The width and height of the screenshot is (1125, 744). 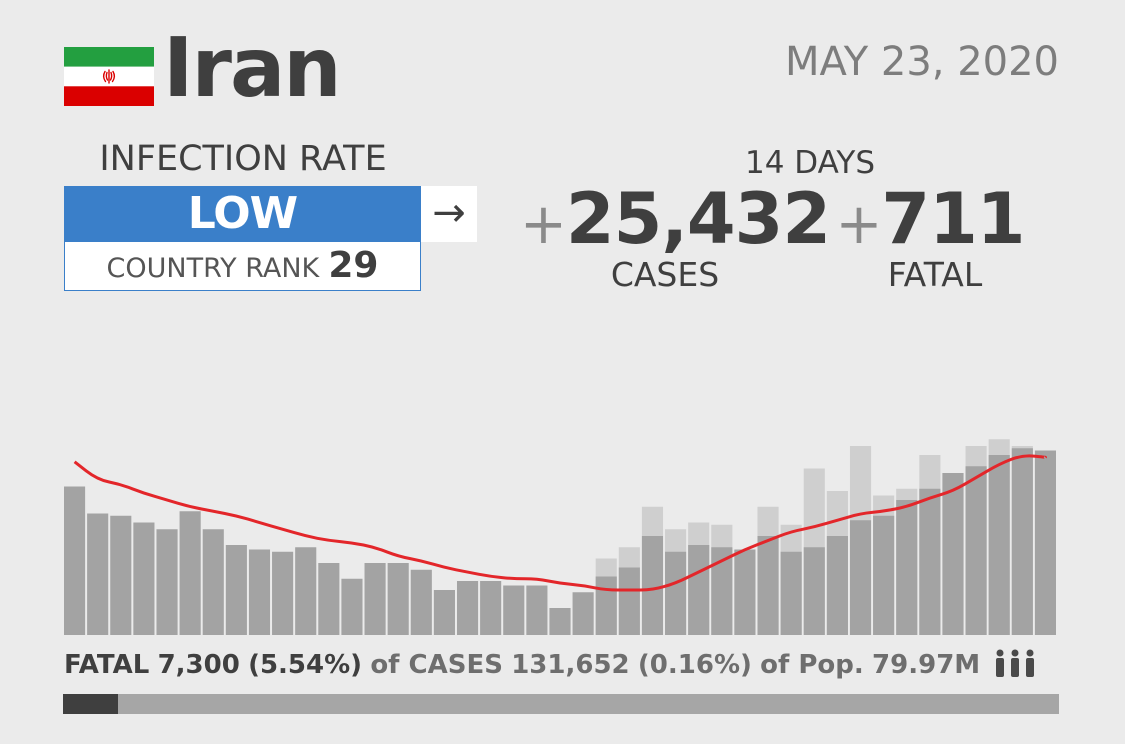 I want to click on fatal-count: +711, so click(x=930, y=219).